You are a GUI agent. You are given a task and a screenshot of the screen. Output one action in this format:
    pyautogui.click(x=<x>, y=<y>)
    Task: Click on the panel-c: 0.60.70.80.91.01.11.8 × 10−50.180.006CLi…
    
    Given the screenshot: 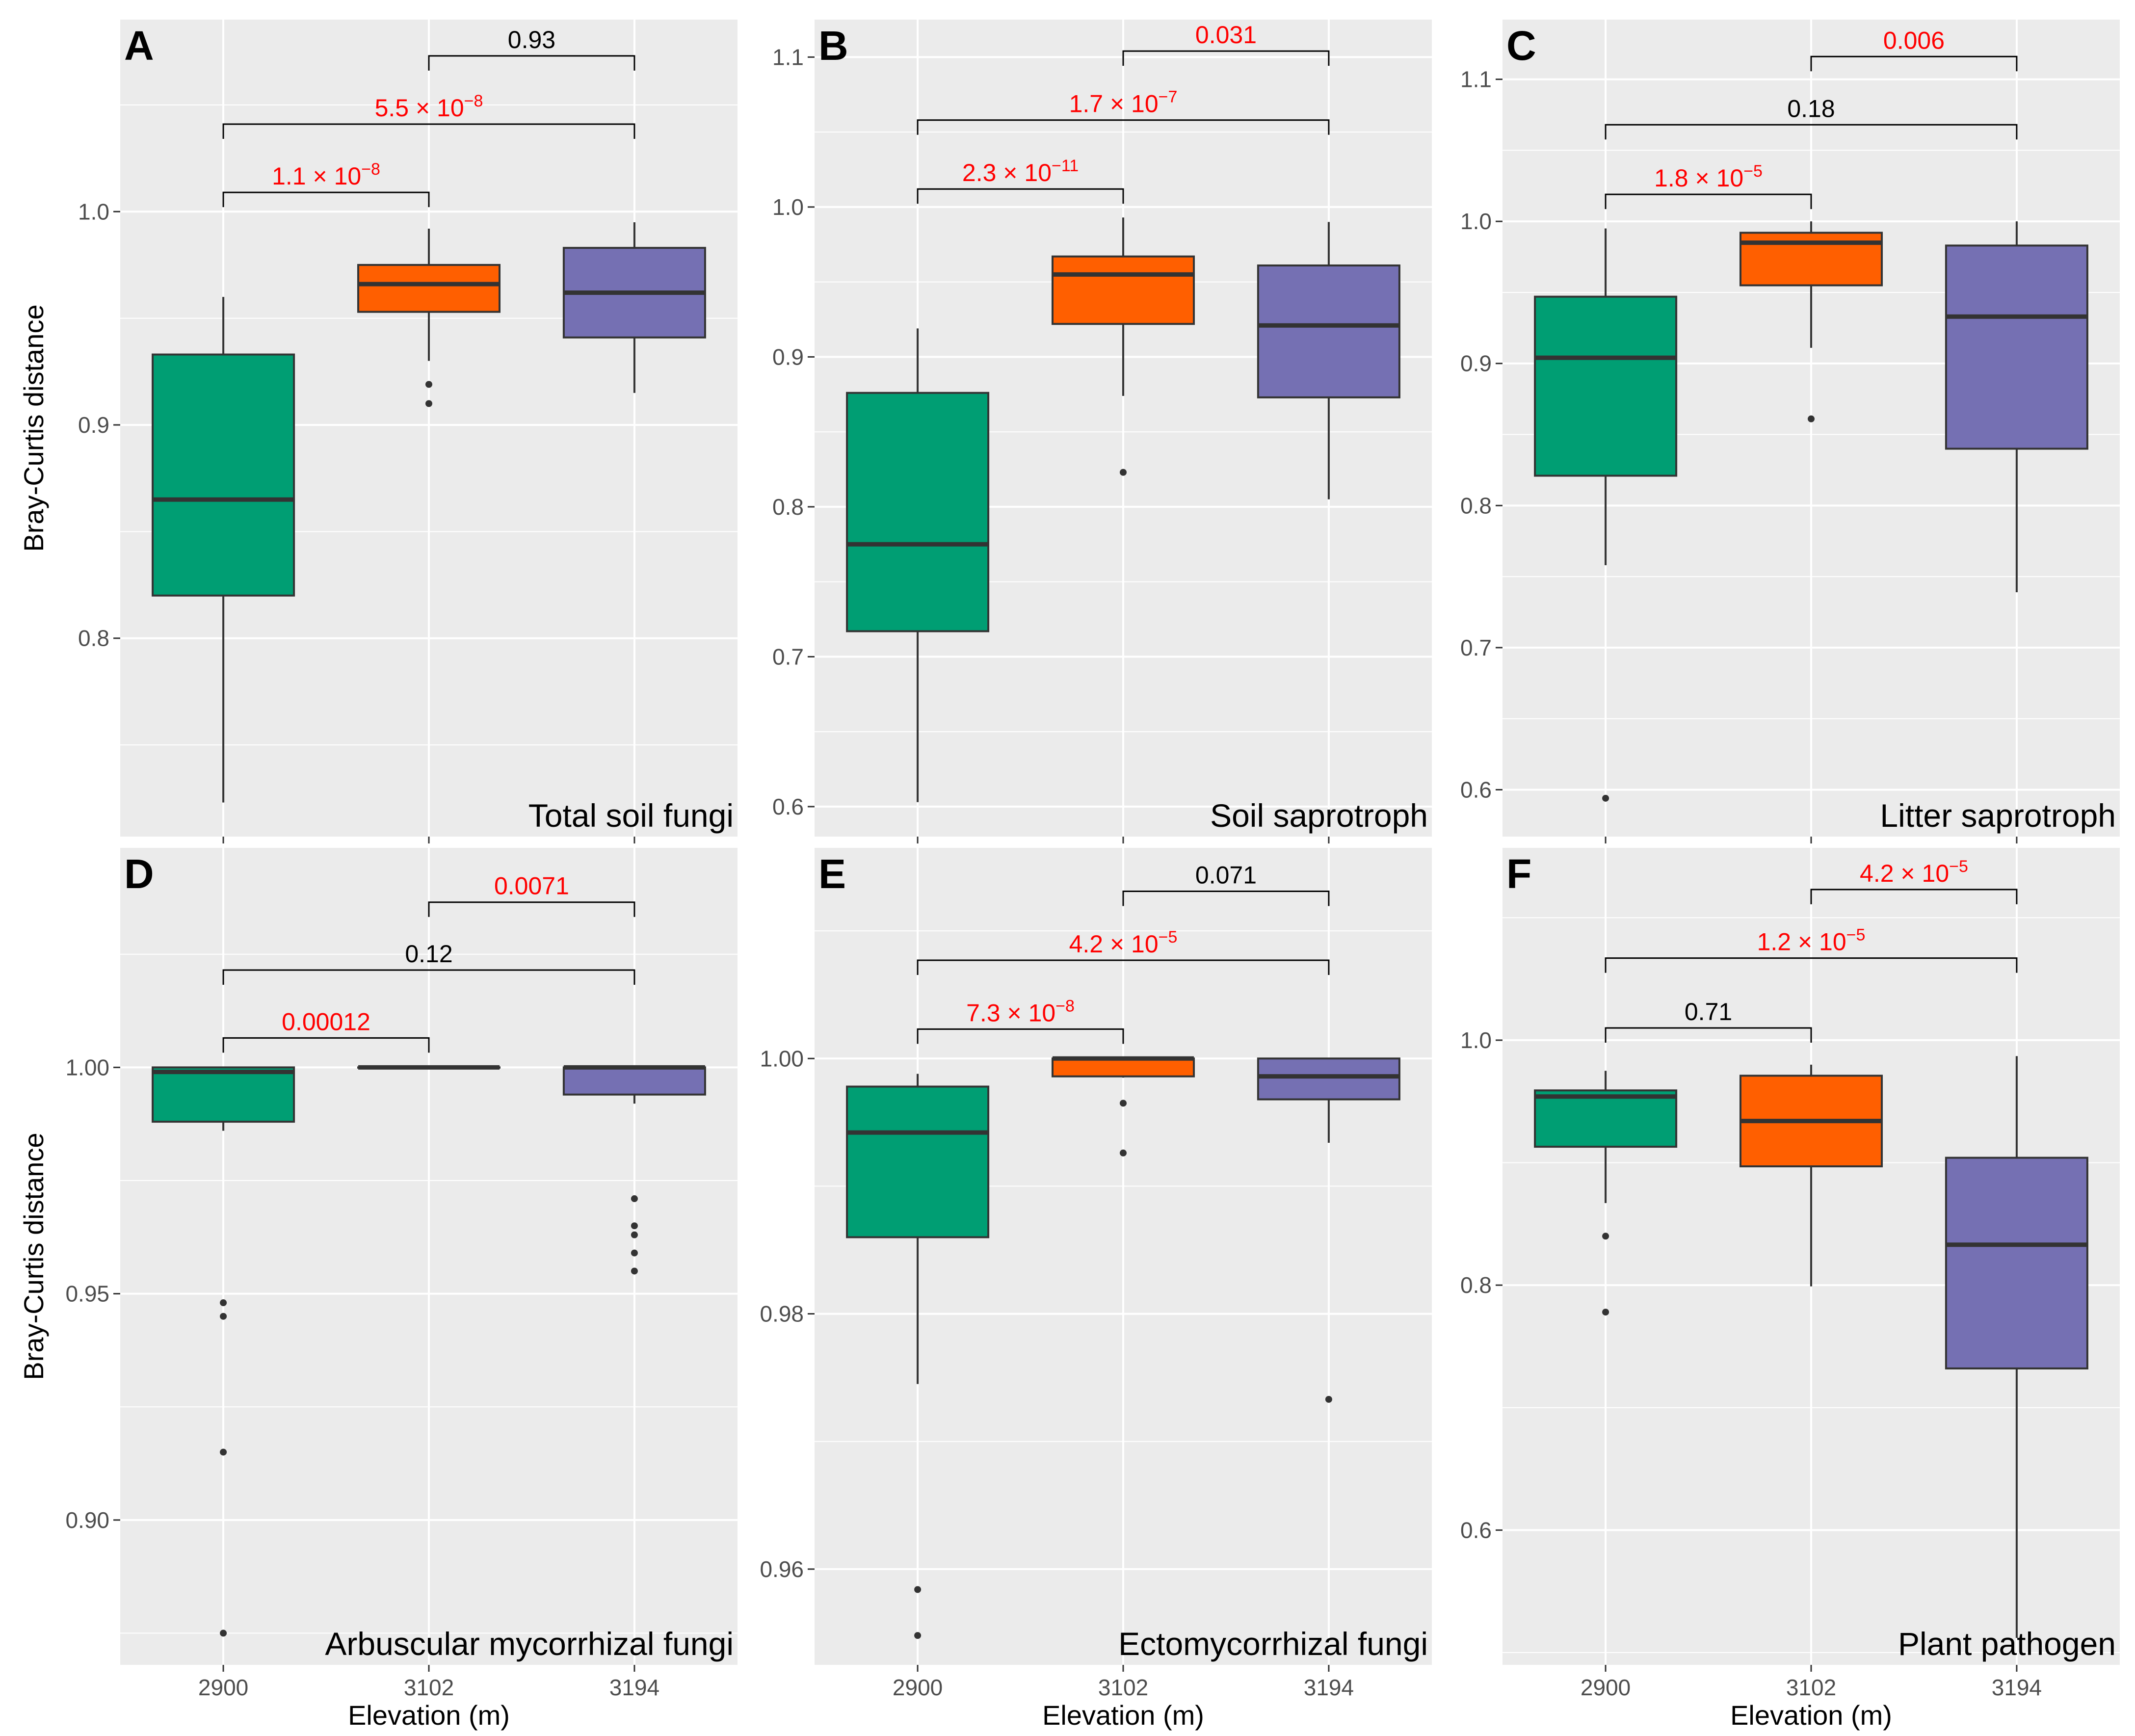 What is the action you would take?
    pyautogui.click(x=1790, y=431)
    